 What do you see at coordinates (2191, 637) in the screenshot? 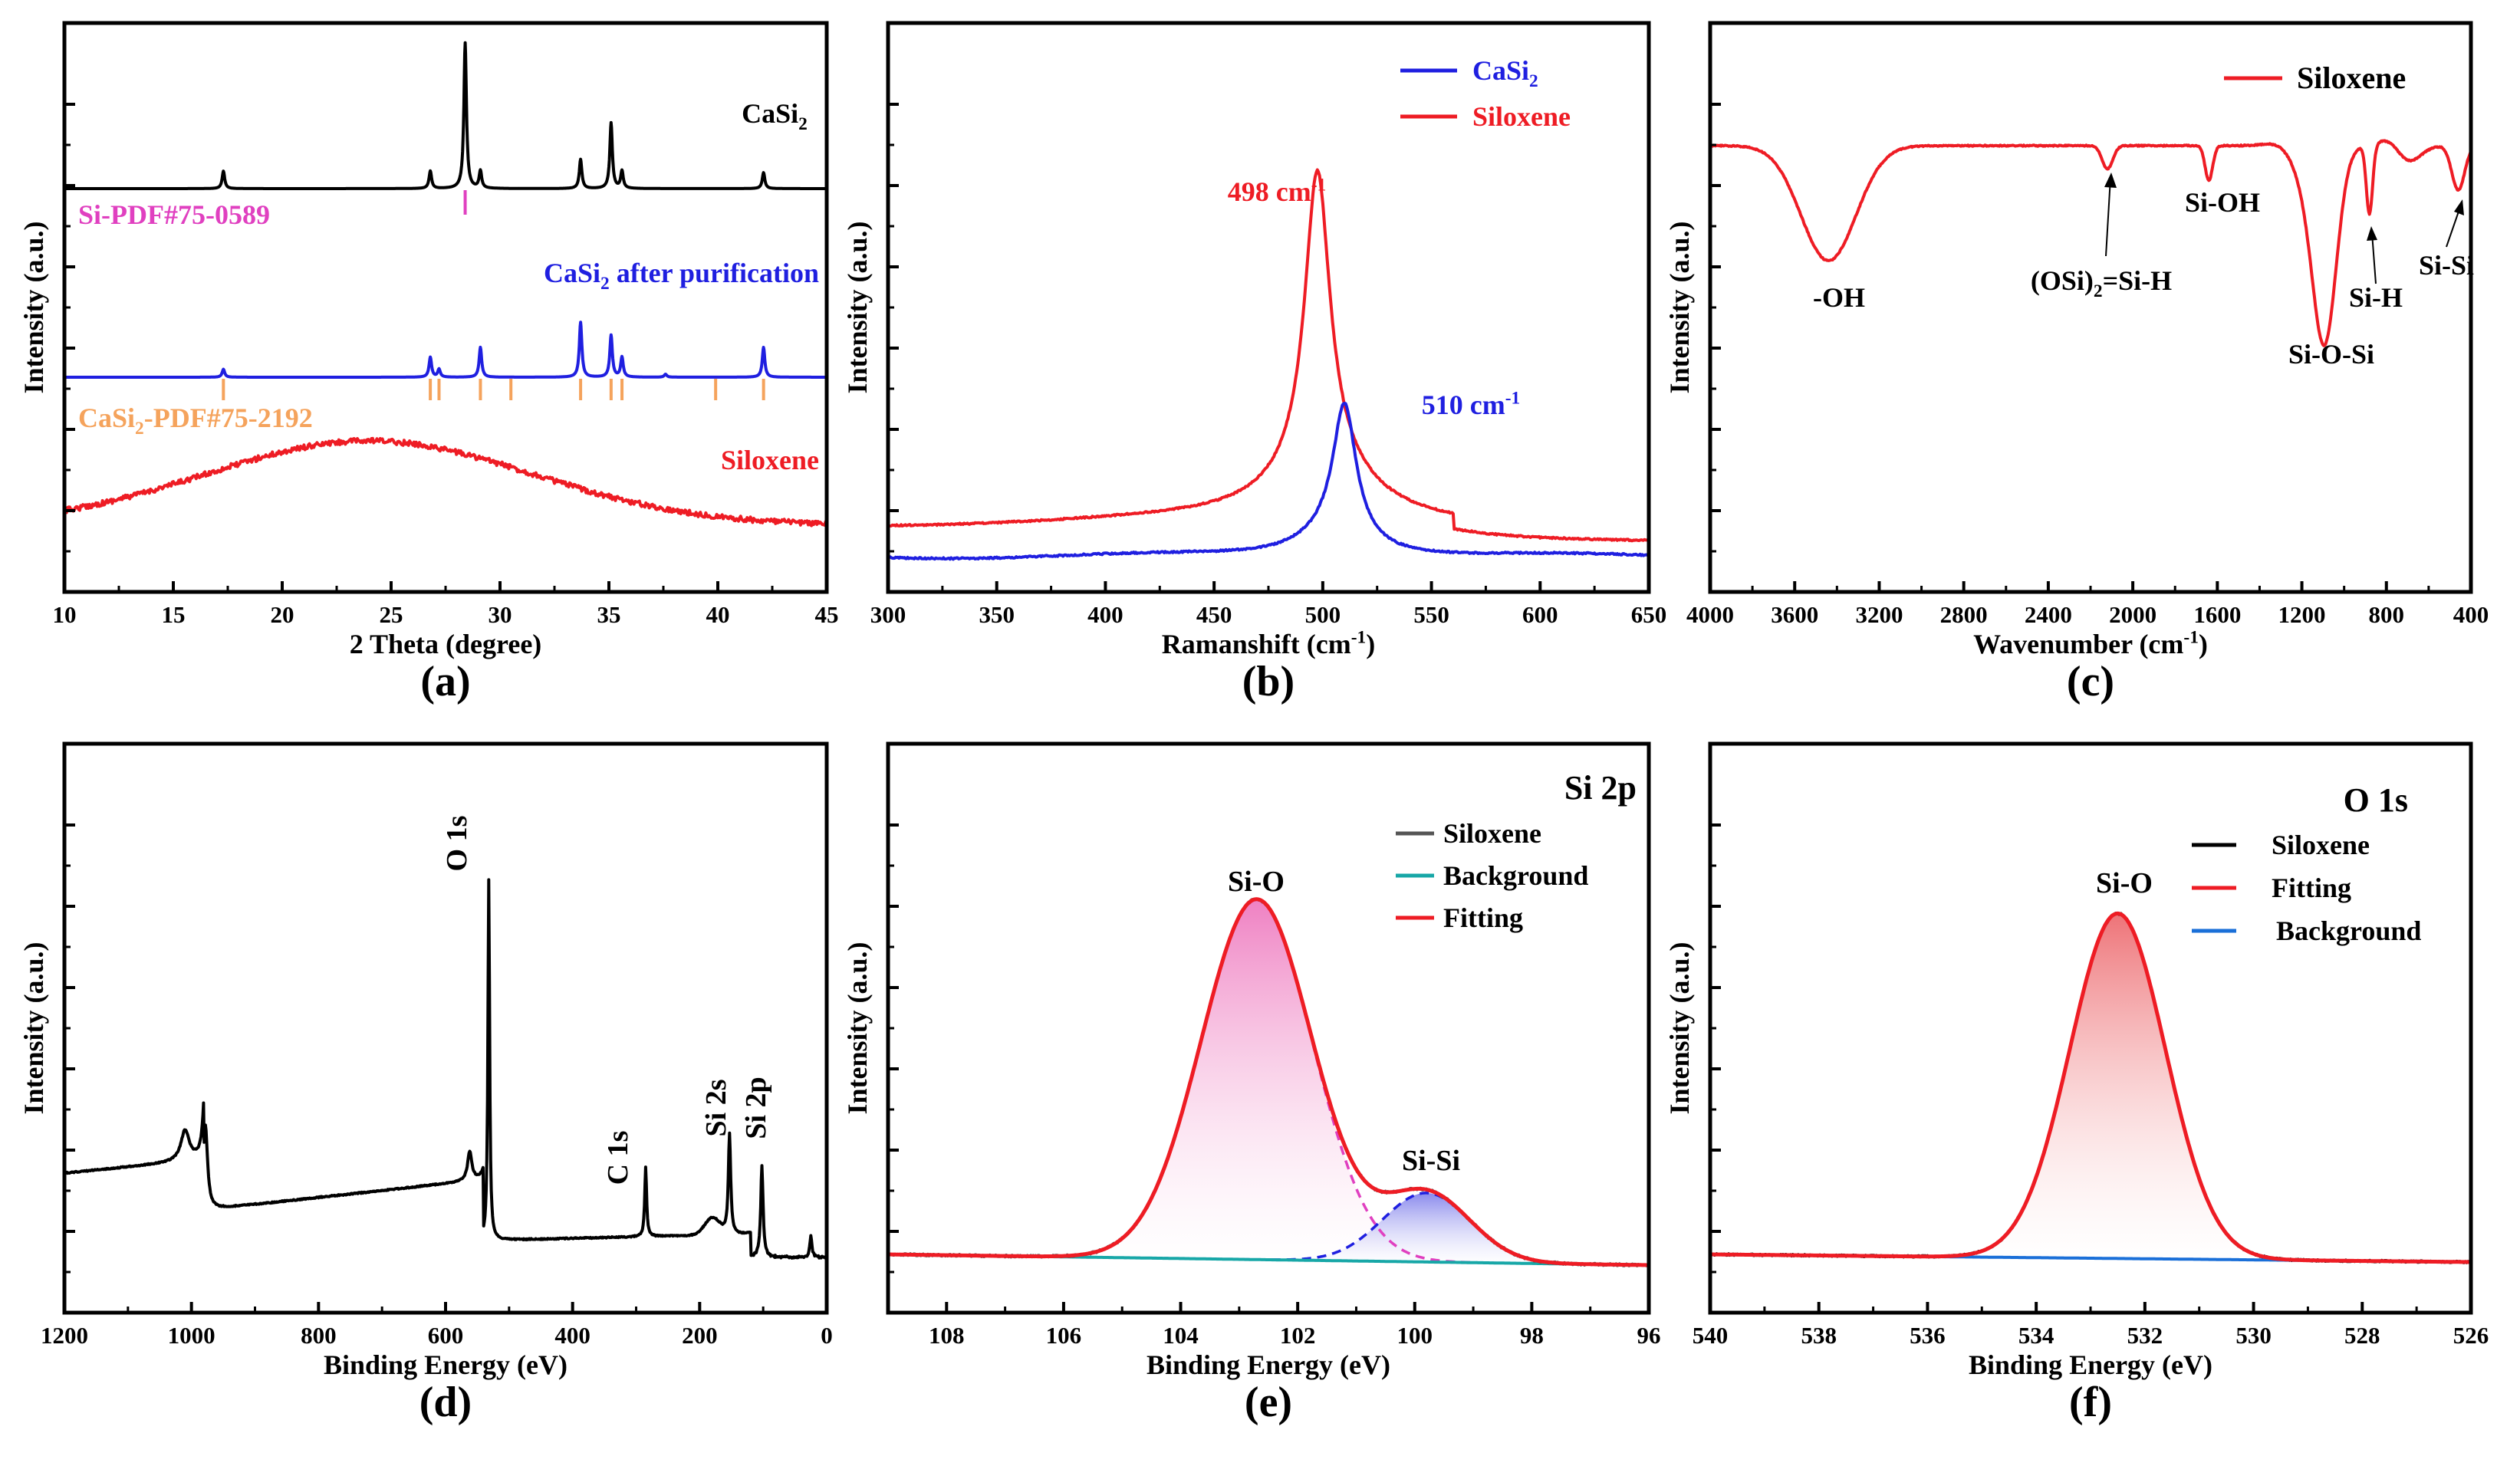
I see `x-axis-label-c-part-1: -1` at bounding box center [2191, 637].